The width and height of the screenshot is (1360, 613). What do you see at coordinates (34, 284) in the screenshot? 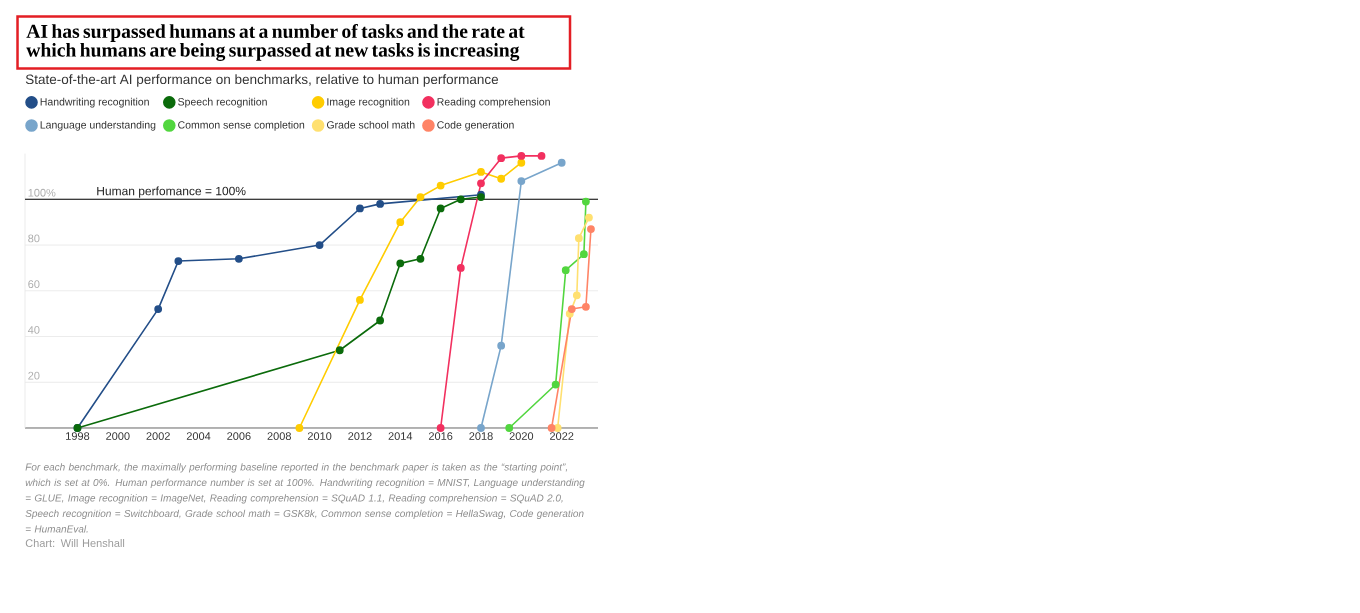
I see `y-tick-label: 60` at bounding box center [34, 284].